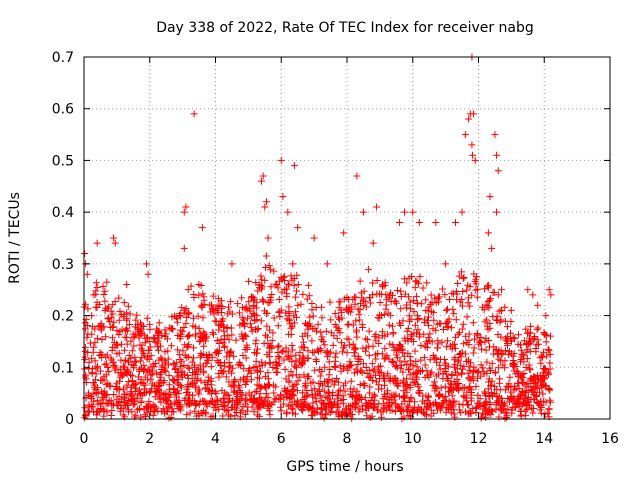 This screenshot has height=480, width=640. What do you see at coordinates (63, 368) in the screenshot?
I see `y-tick-label: 0.1` at bounding box center [63, 368].